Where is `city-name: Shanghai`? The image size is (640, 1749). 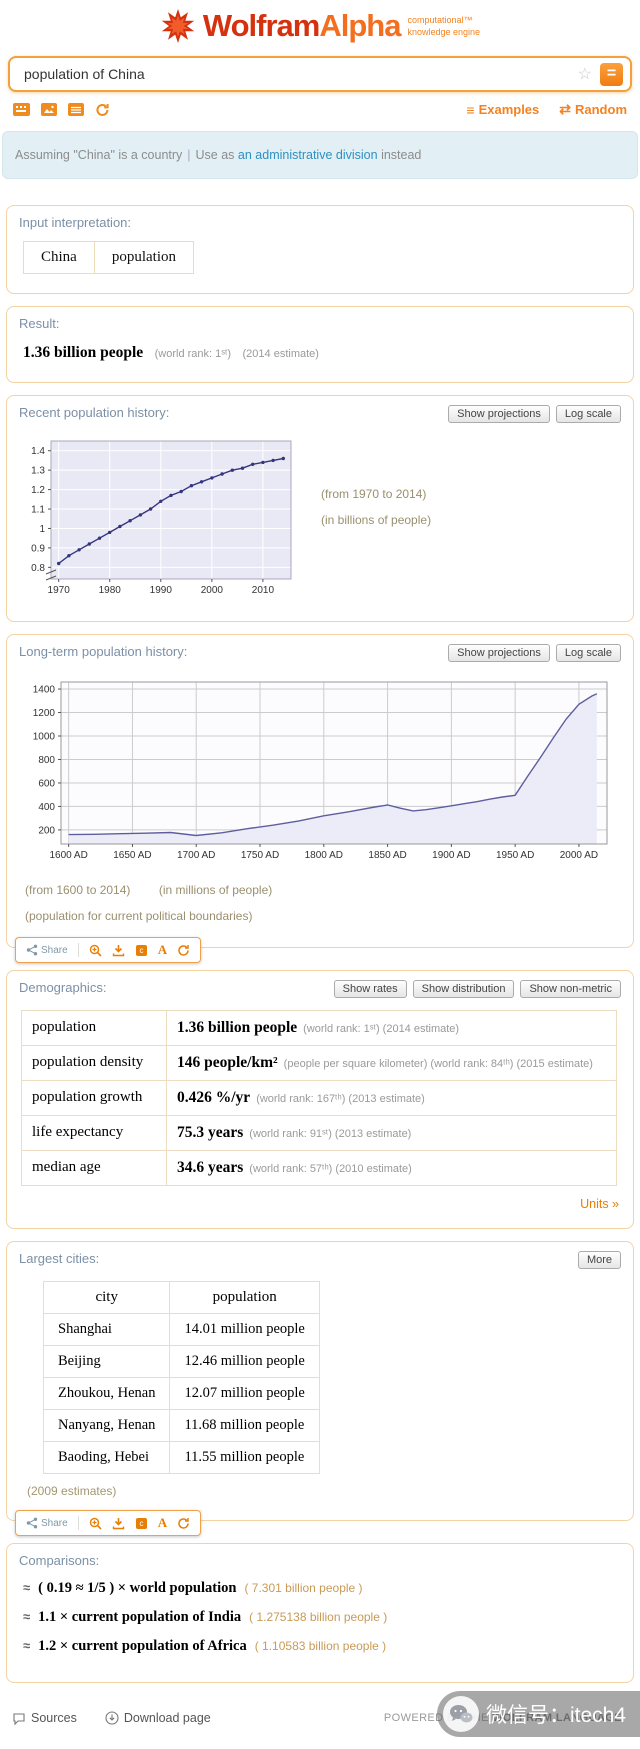
city-name: Shanghai is located at coordinates (106, 1329).